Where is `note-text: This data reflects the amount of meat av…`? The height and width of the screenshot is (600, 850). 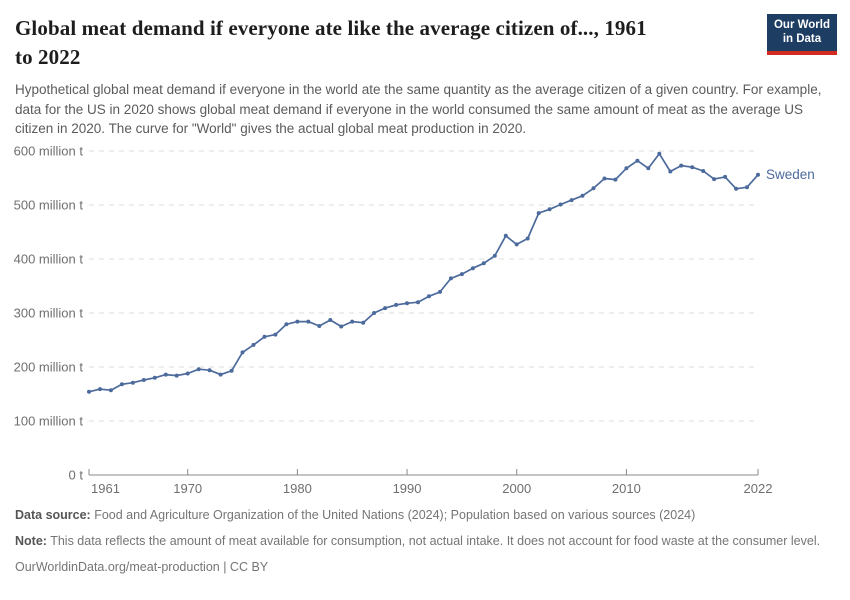 note-text: This data reflects the amount of meat av… is located at coordinates (433, 540).